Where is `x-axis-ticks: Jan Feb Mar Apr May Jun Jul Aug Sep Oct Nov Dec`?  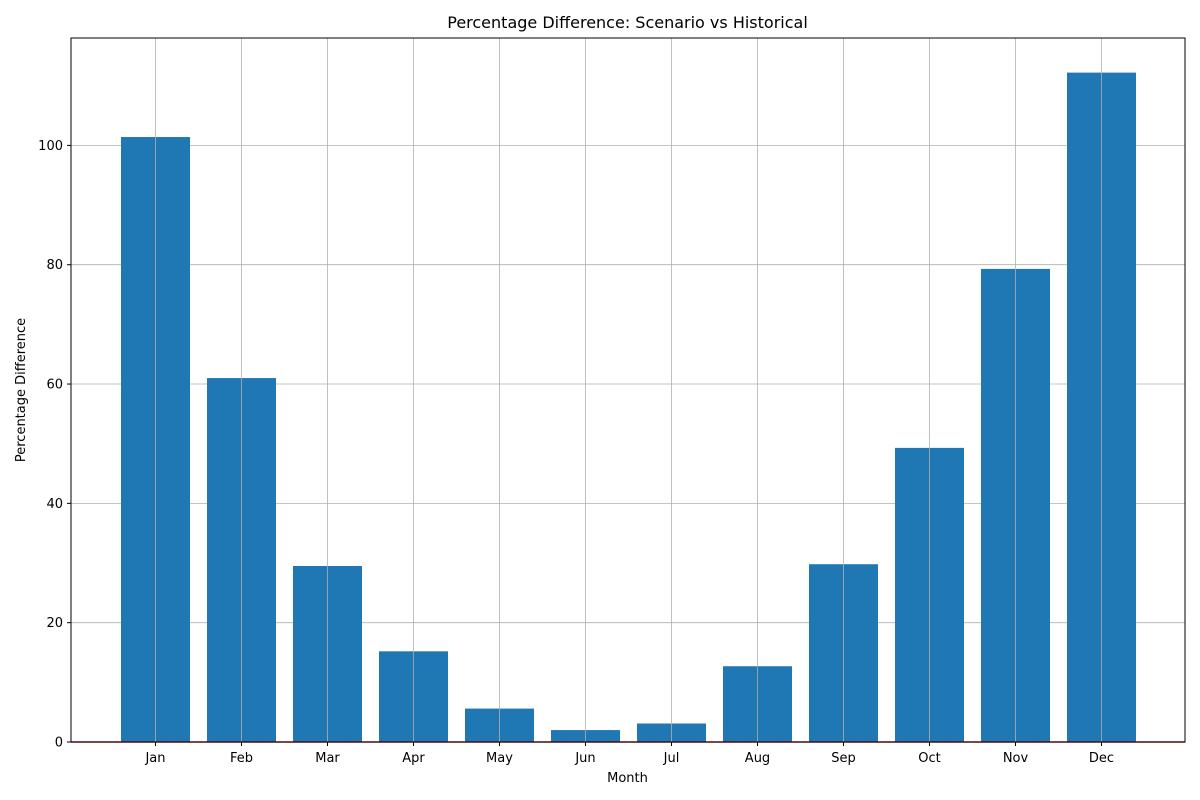 x-axis-ticks: Jan Feb Mar Apr May Jun Jul Aug Sep Oct Nov Dec is located at coordinates (629, 754).